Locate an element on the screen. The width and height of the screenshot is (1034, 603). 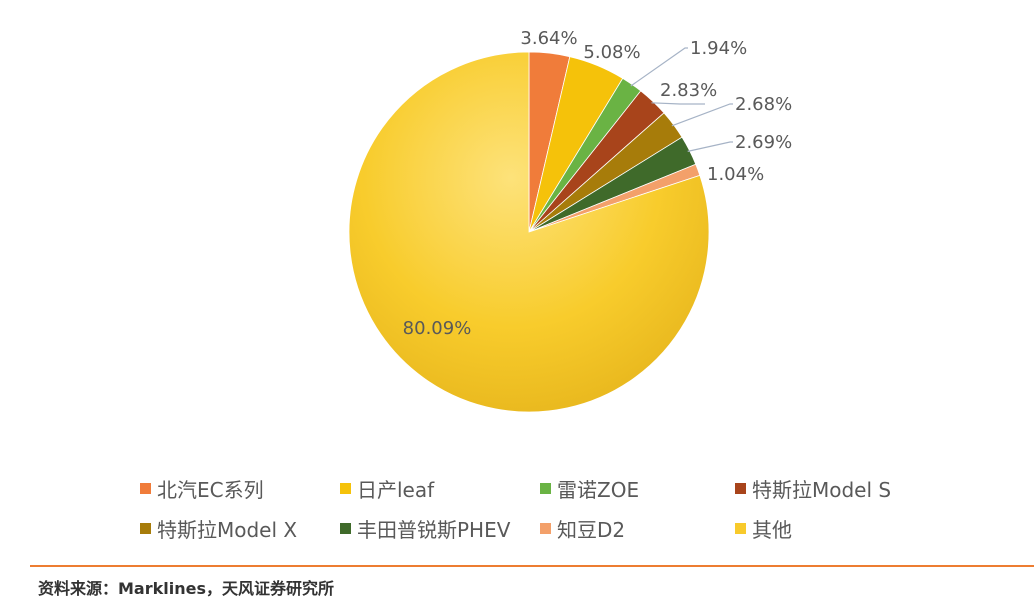
legend-item: 日产leaf is located at coordinates (440, 488).